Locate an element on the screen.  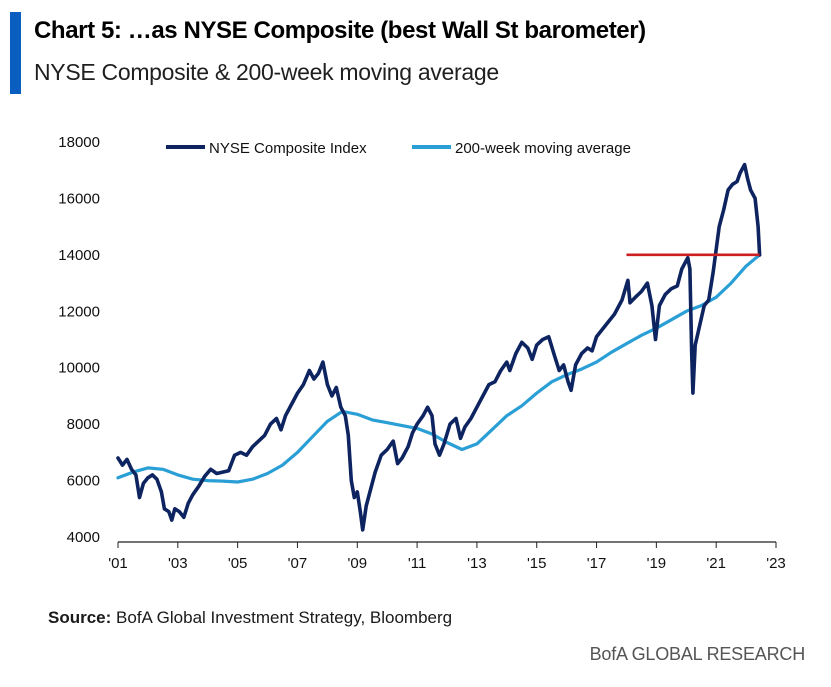
y-tick-label: 10000 is located at coordinates (79, 368).